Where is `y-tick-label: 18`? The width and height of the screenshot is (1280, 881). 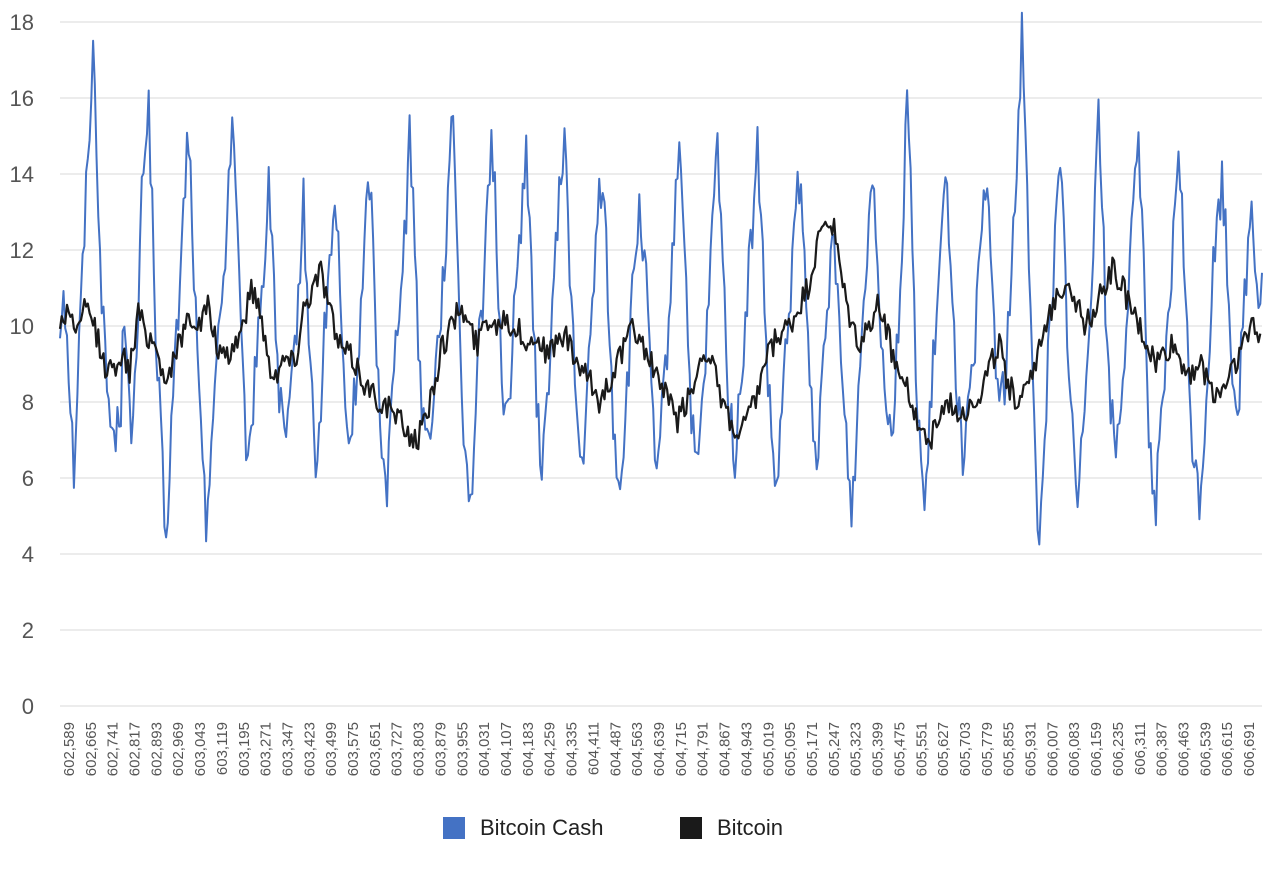
y-tick-label: 18 is located at coordinates (22, 22).